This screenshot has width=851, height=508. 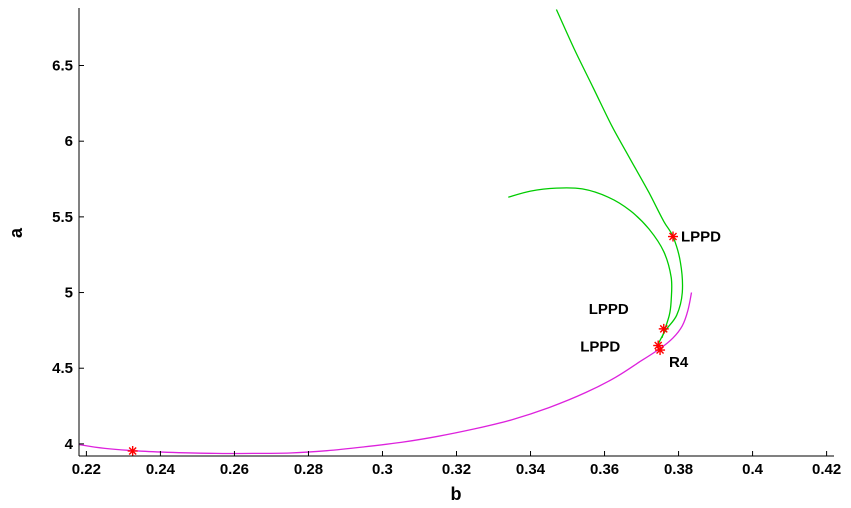 I want to click on y-axis-label: a, so click(x=16, y=232).